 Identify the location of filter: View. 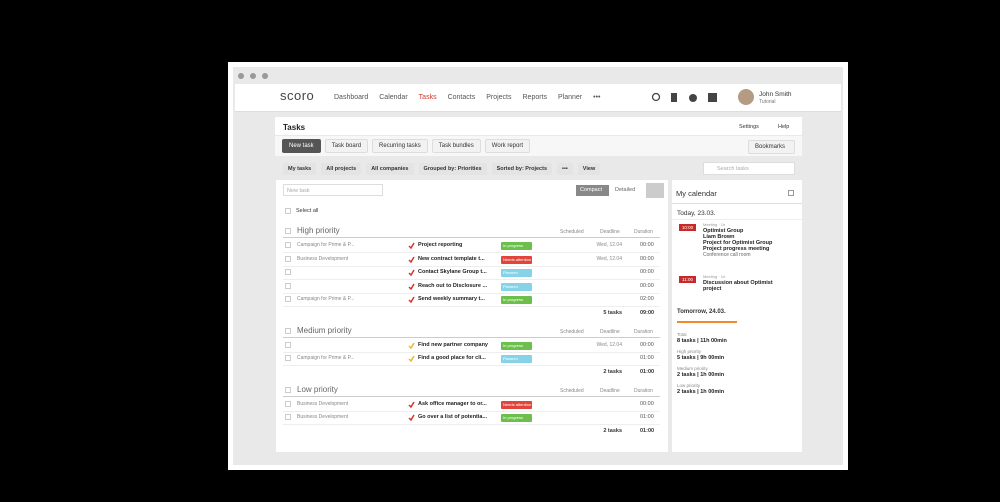
(589, 169).